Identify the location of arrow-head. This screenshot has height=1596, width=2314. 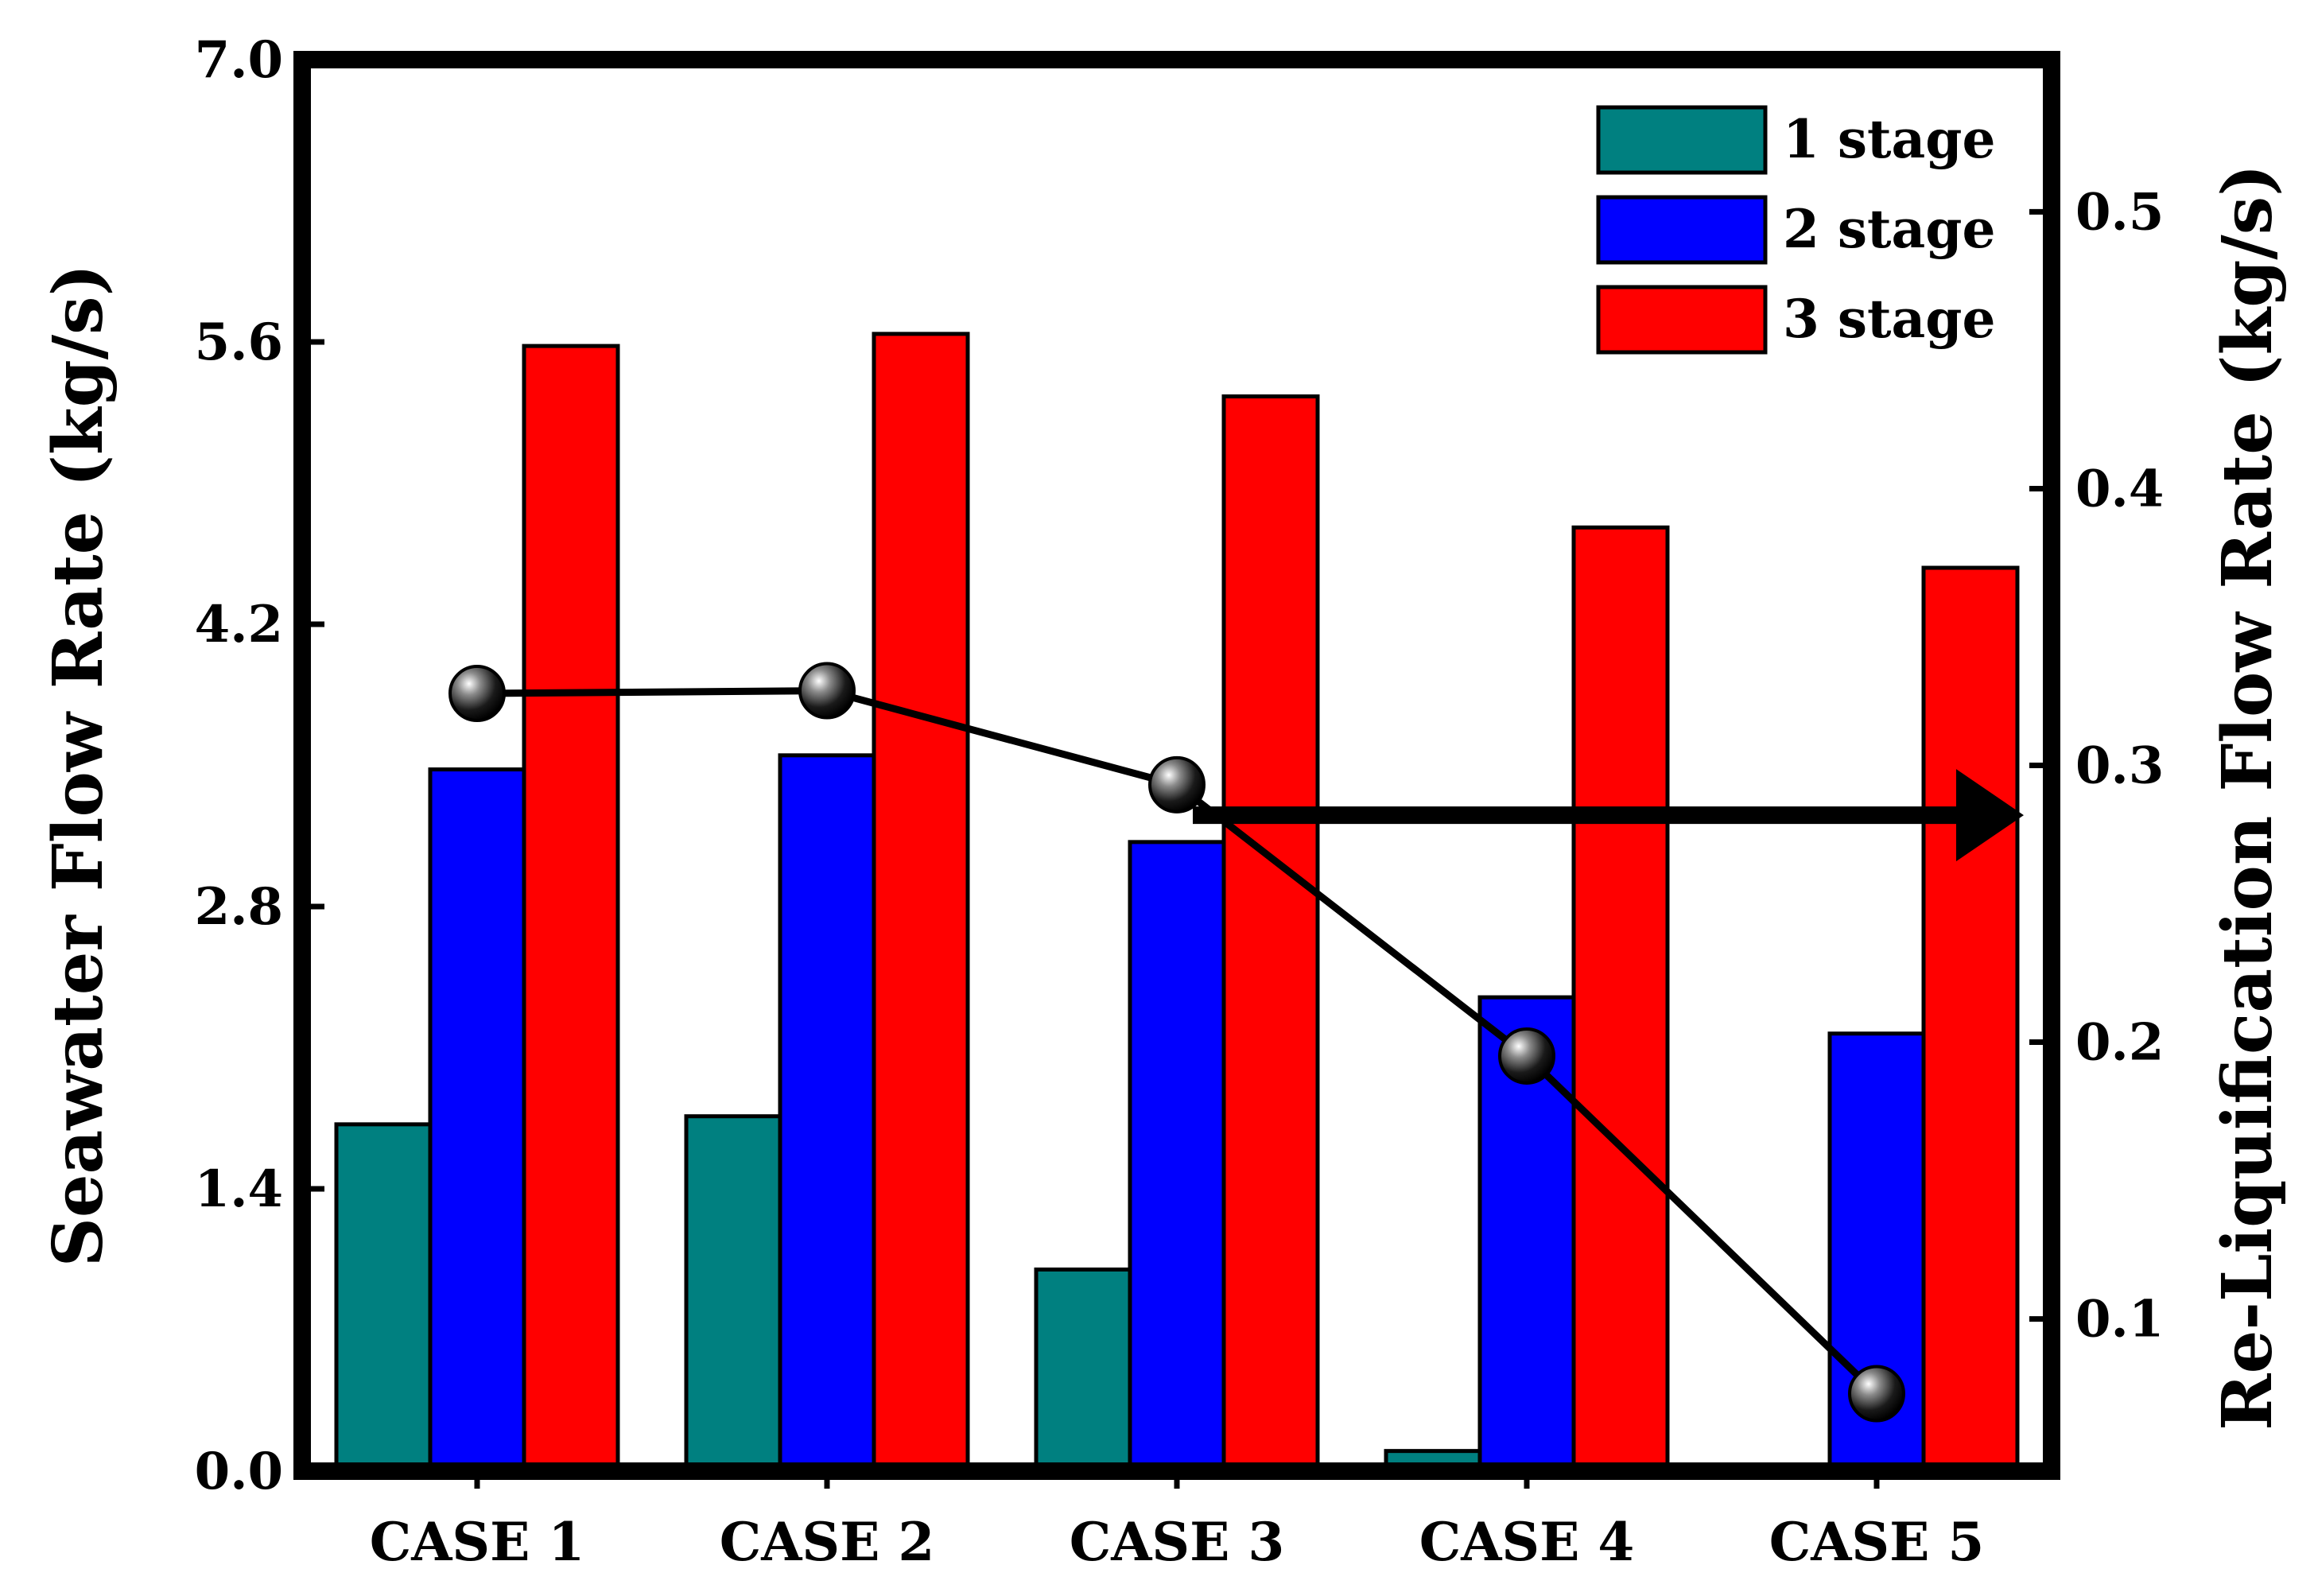
(1990, 816).